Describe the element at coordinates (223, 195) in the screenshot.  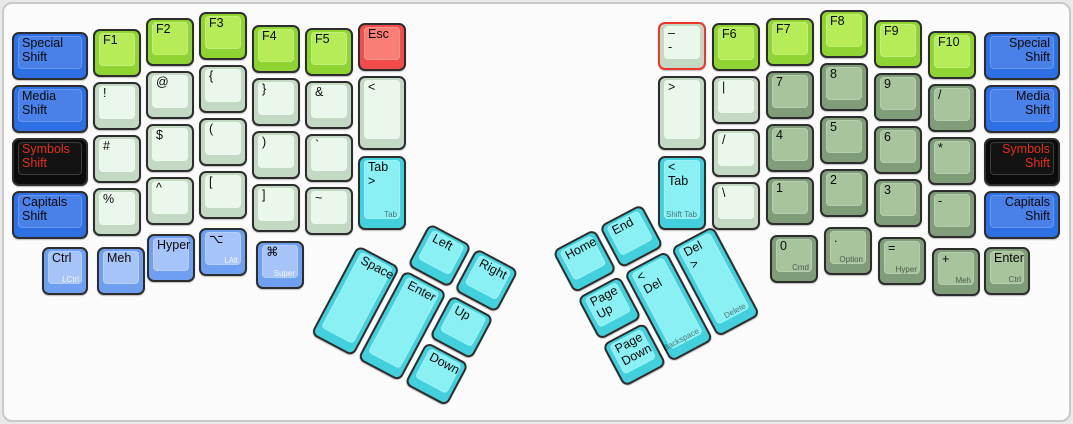
I see `key-open-bracket: [` at that location.